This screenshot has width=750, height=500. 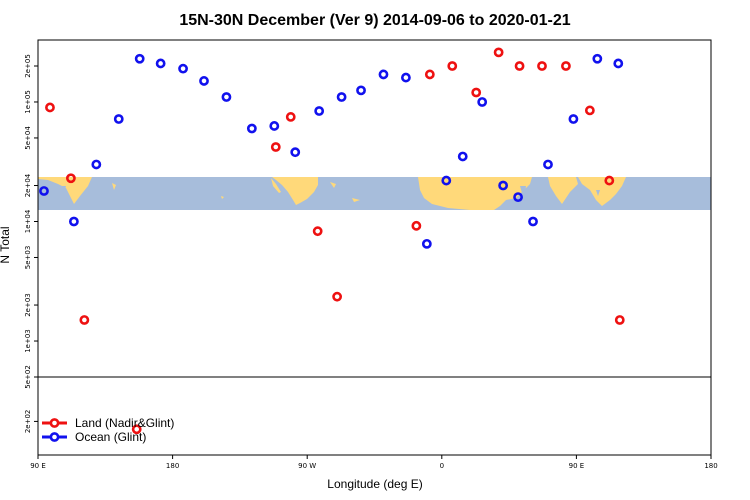 What do you see at coordinates (374, 193) in the screenshot?
I see `world-map-band` at bounding box center [374, 193].